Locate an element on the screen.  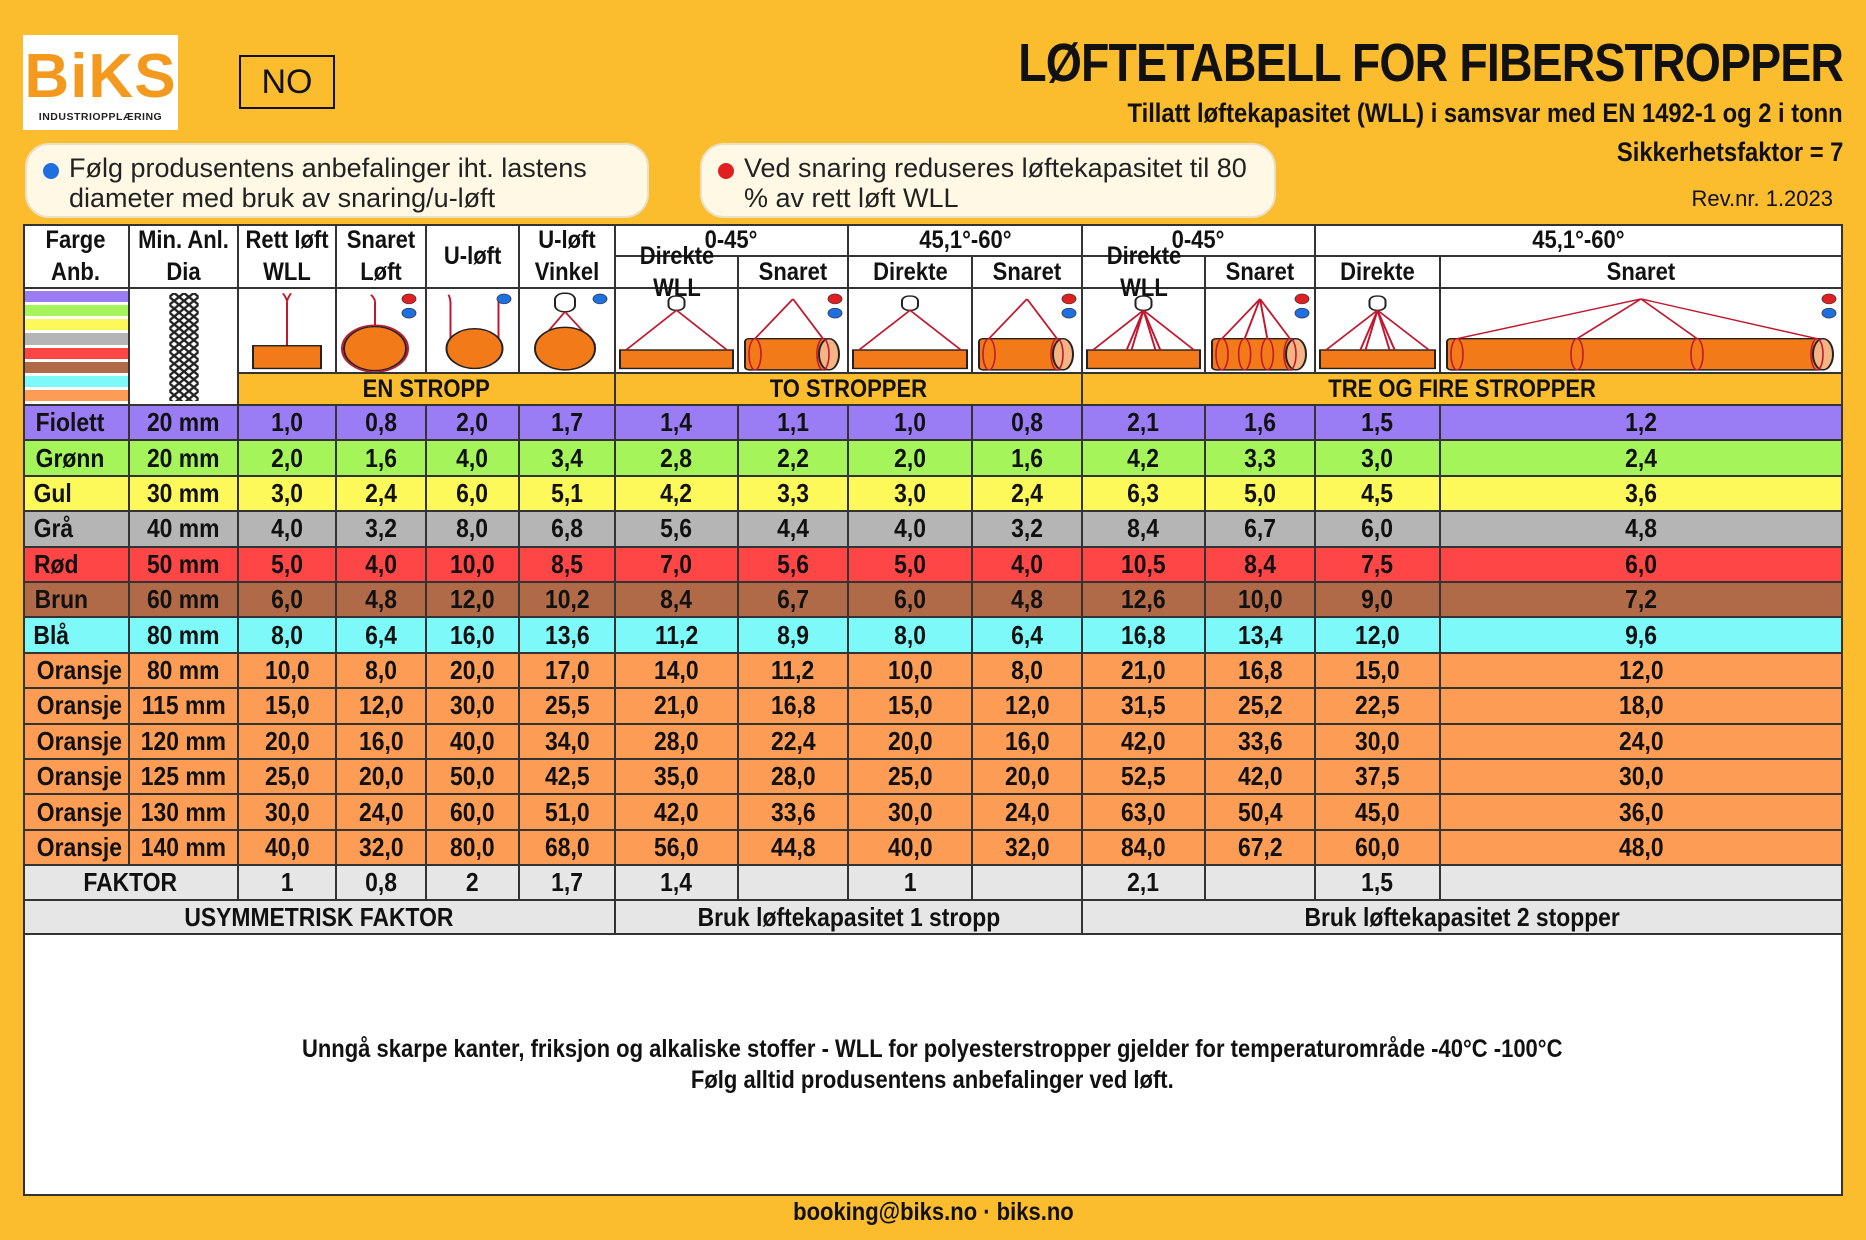
wll-value-text: 60,0 is located at coordinates (1377, 846).